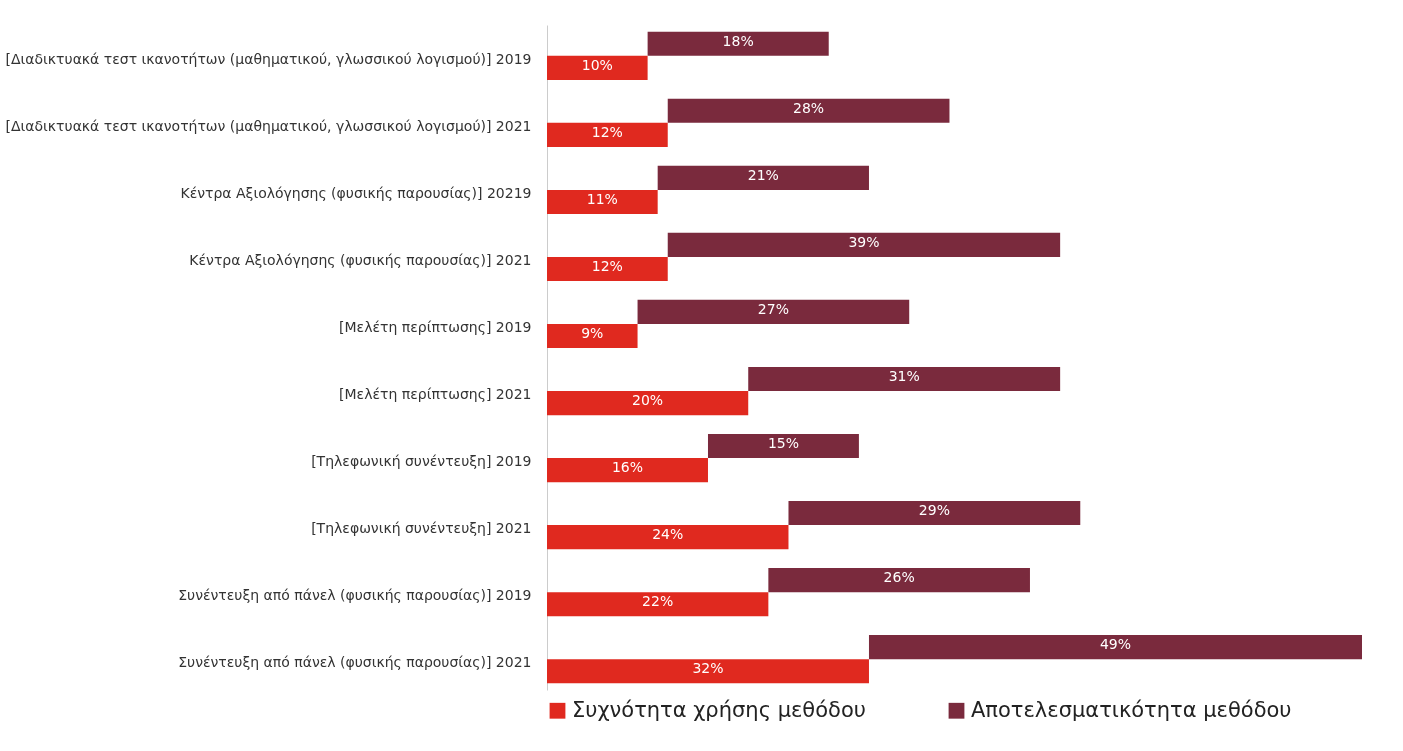  I want to click on y-tick-label: Συνέντευξη από πάνελ (φυσικής παρουσίας)] 2019, so click(355, 595).